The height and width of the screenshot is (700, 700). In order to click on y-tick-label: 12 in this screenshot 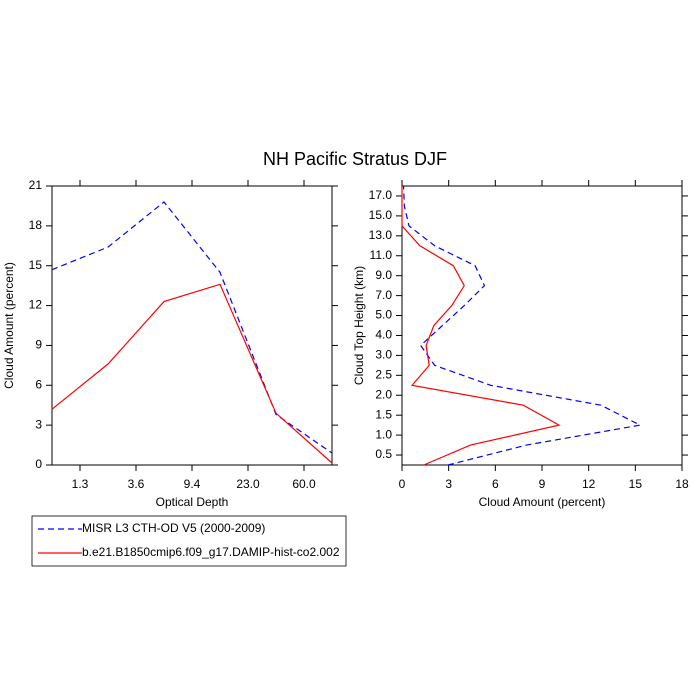, I will do `click(36, 305)`.